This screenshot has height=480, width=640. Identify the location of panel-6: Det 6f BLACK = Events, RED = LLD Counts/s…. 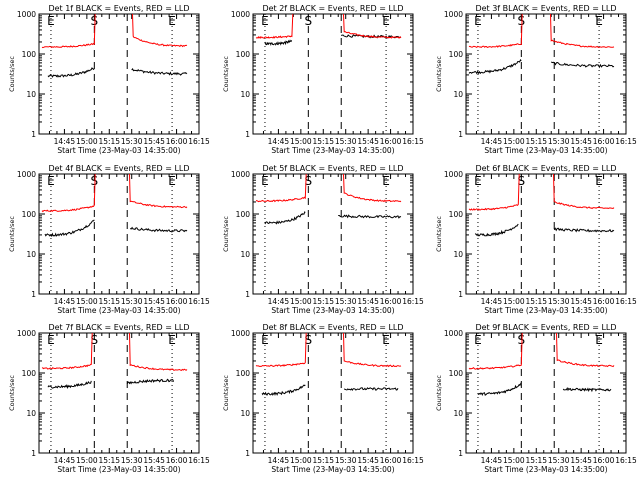
(536, 239).